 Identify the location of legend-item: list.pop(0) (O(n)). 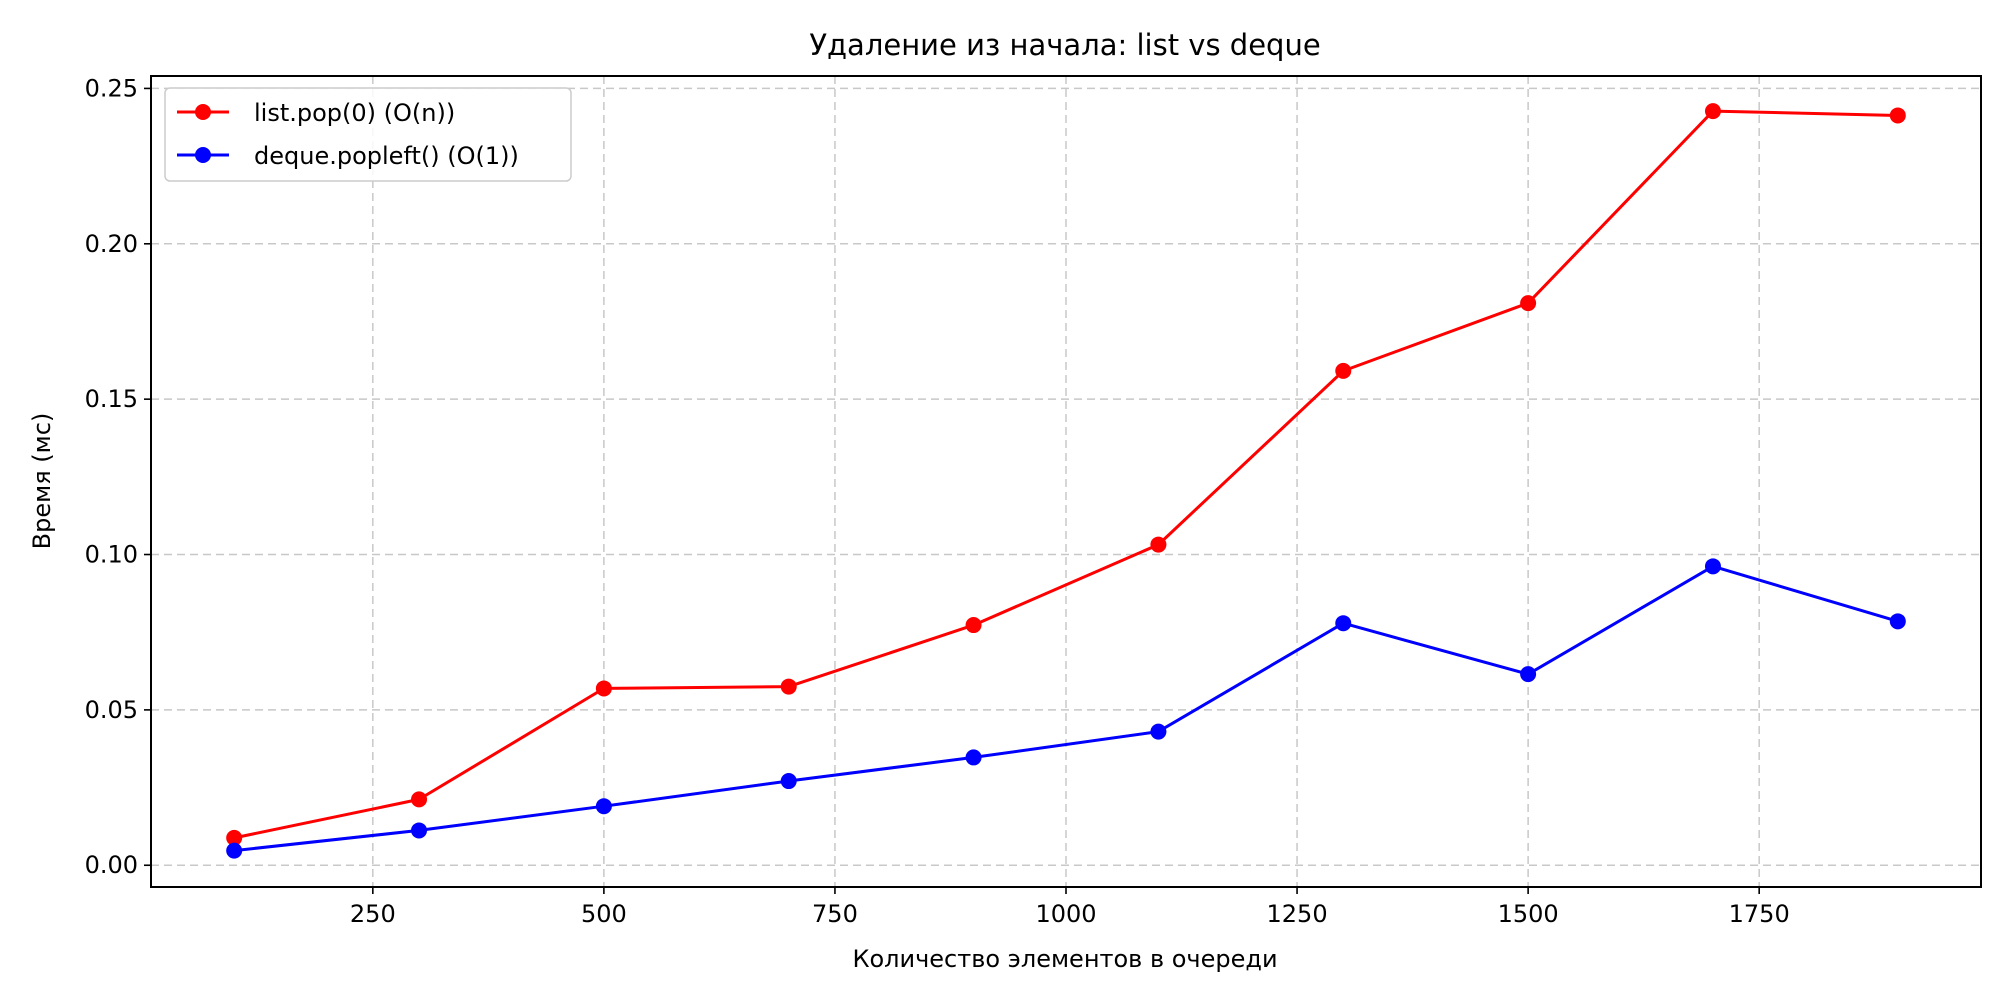
(316, 113).